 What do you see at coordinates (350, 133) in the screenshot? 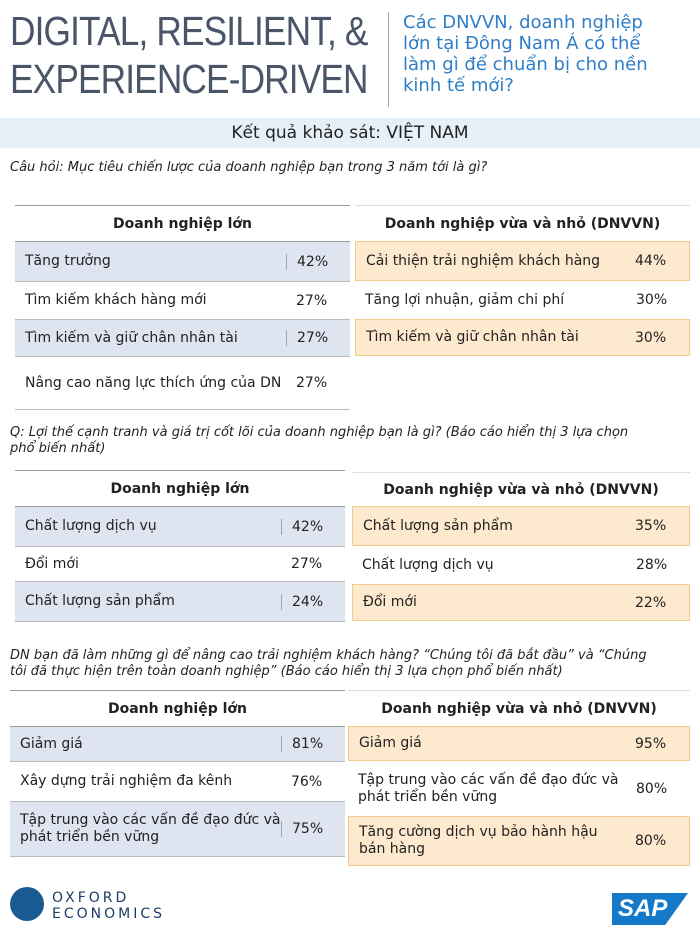
I see `subtitle: Kết quả khảo sát: VIỆT NAM` at bounding box center [350, 133].